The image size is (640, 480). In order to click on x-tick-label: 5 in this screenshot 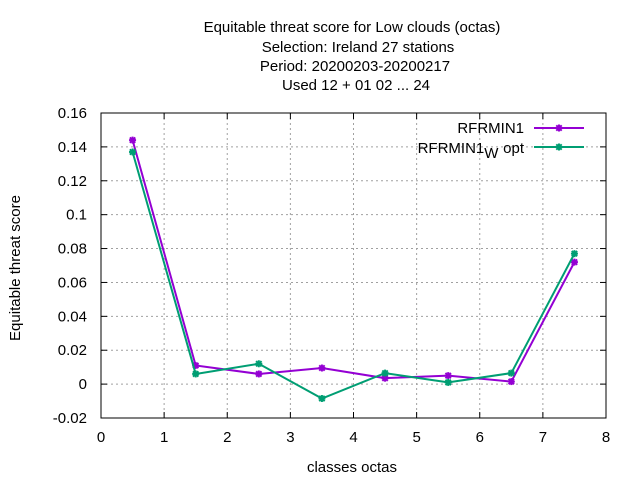, I will do `click(416, 437)`.